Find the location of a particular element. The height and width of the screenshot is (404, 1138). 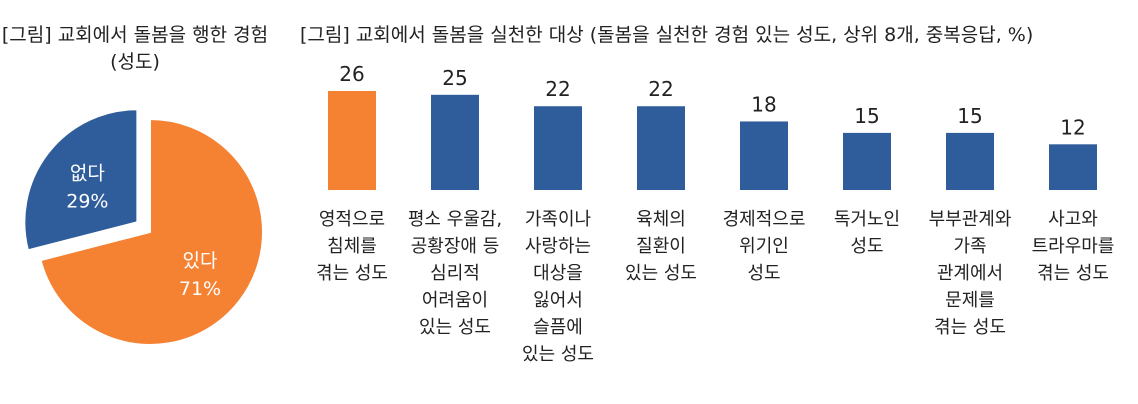

bar-value-label: 25 is located at coordinates (454, 78).